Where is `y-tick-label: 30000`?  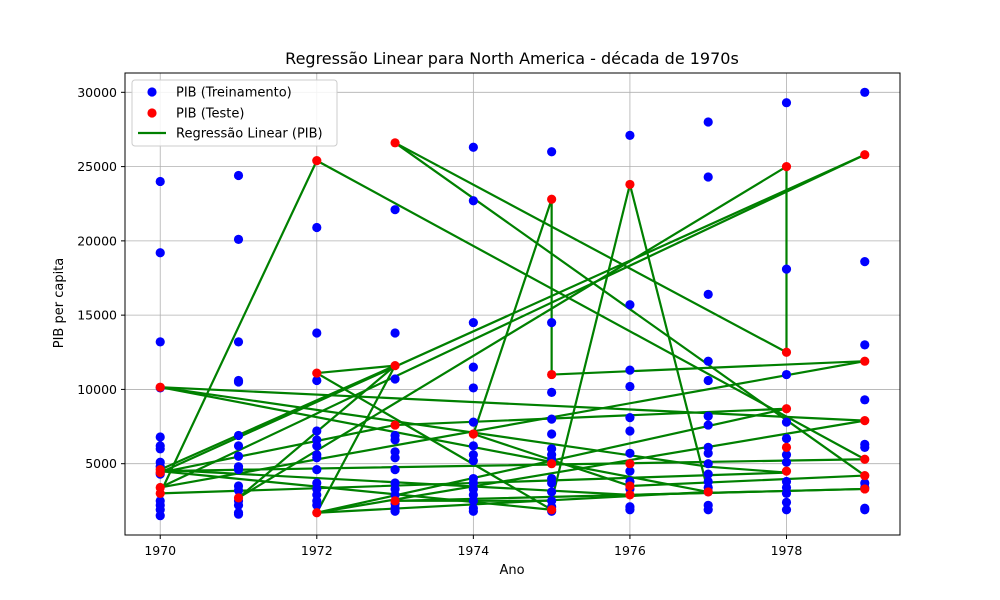
y-tick-label: 30000 is located at coordinates (97, 92).